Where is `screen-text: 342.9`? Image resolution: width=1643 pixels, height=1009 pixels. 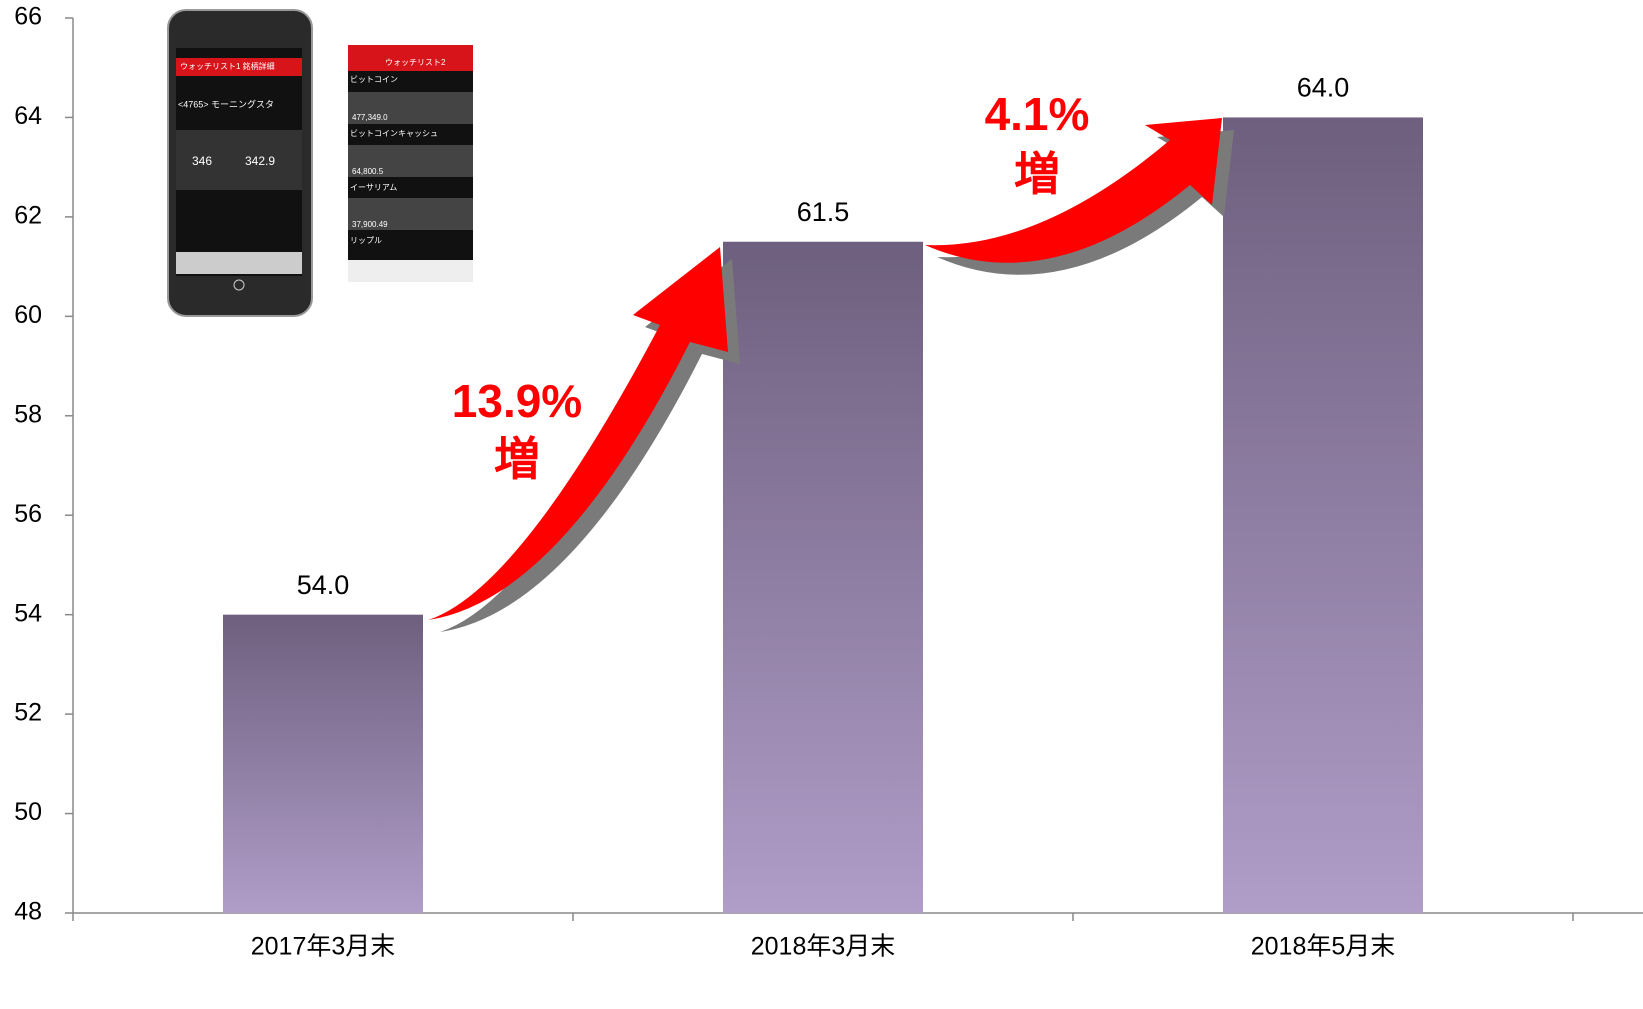
screen-text: 342.9 is located at coordinates (260, 161).